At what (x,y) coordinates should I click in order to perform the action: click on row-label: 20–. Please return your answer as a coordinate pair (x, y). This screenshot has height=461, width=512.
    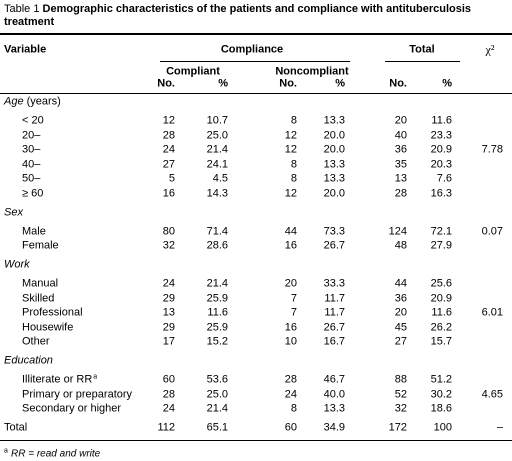
    Looking at the image, I should click on (31, 135).